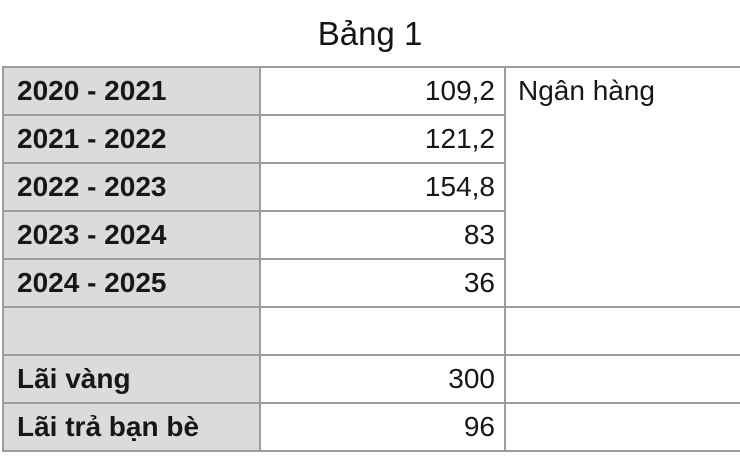 The height and width of the screenshot is (476, 740). I want to click on row-value-cell: 83, so click(382, 235).